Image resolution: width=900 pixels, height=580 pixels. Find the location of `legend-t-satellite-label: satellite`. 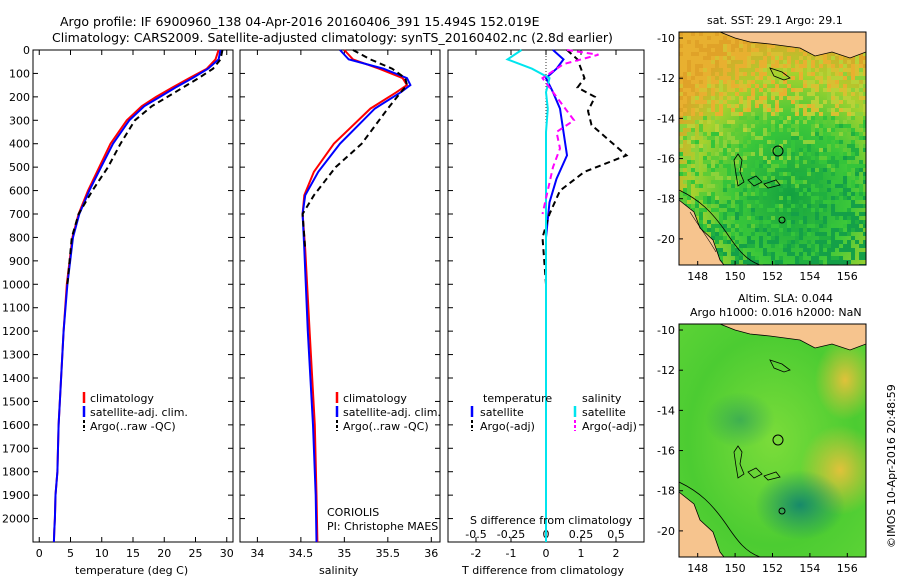

legend-t-satellite-label: satellite is located at coordinates (502, 412).